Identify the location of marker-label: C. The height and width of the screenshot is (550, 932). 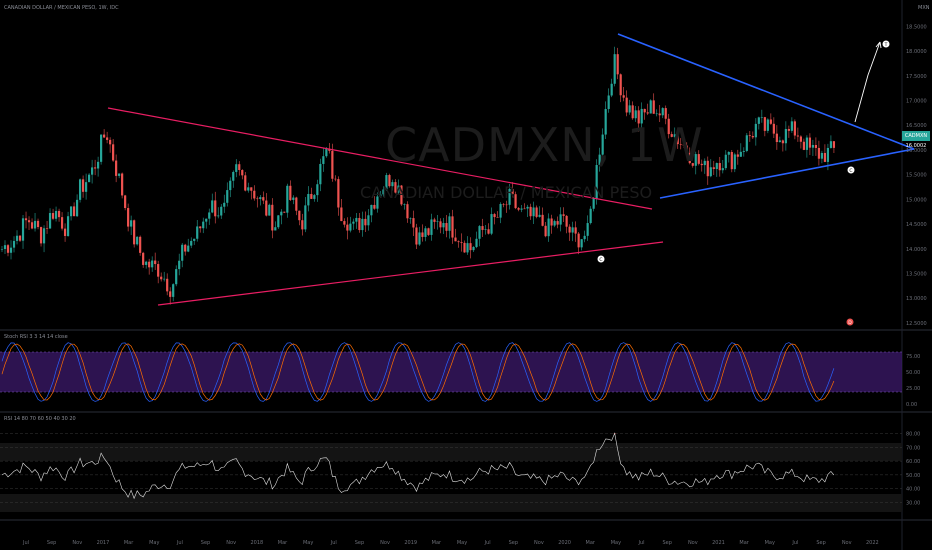
(600, 260).